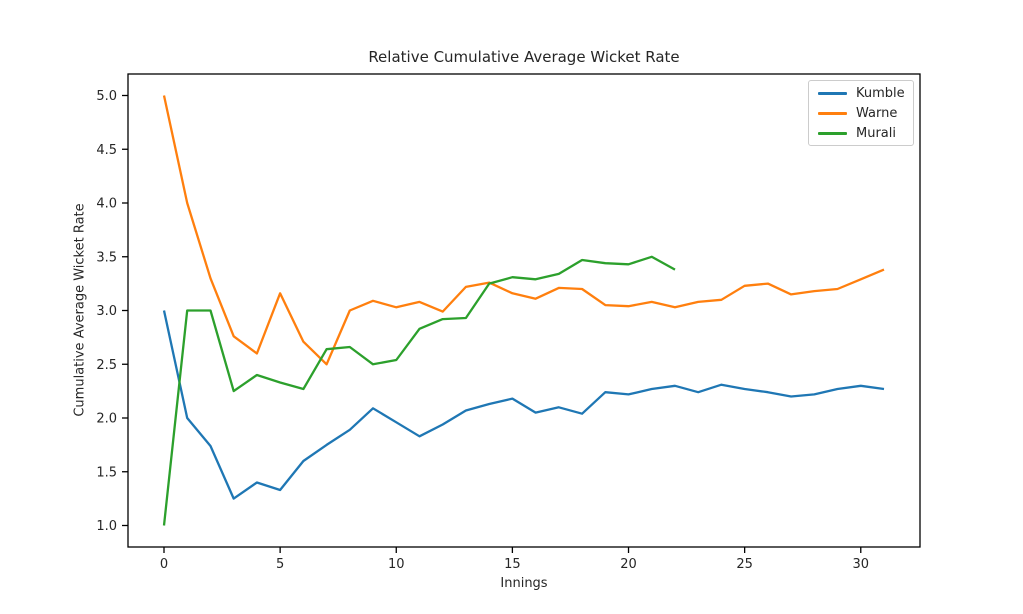 The image size is (1023, 614). I want to click on legend-label-murali: Murali, so click(876, 133).